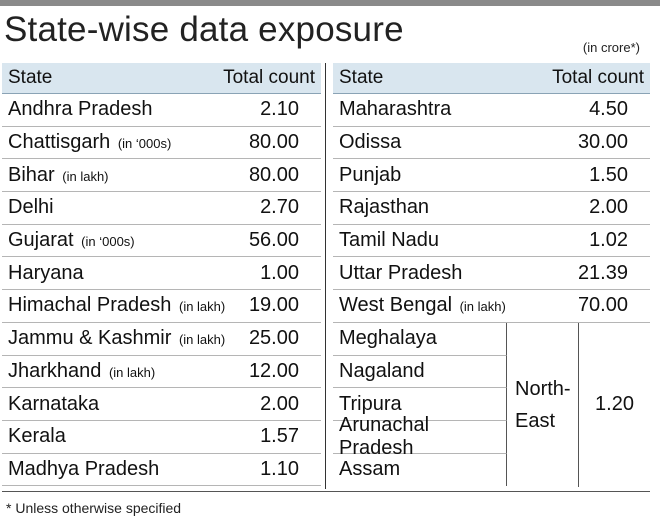 This screenshot has height=523, width=660. Describe the element at coordinates (614, 404) in the screenshot. I see `north-east-count: 1.20` at that location.